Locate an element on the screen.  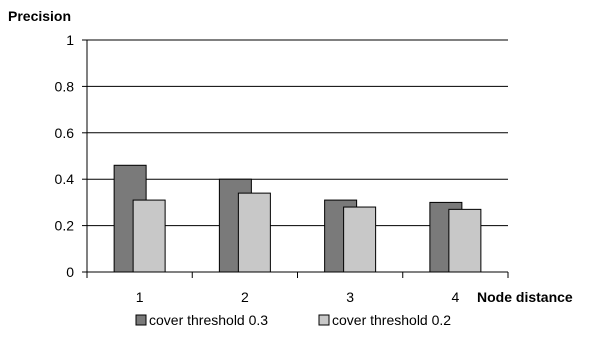
y-tick-labels: 0 0.2 0.4 0.6 0.8 1 is located at coordinates (65, 156).